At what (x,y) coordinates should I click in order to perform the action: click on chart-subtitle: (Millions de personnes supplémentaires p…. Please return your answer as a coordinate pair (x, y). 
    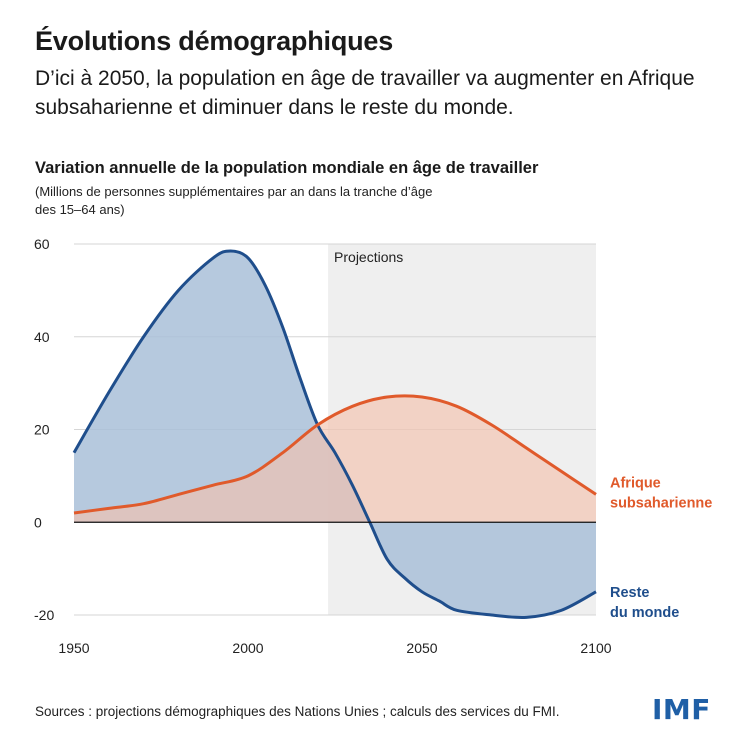
    Looking at the image, I should click on (234, 200).